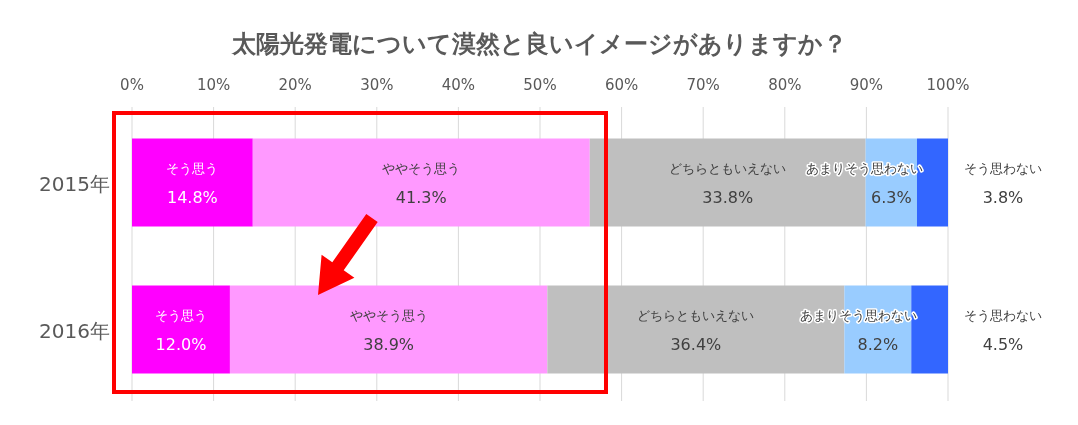  Describe the element at coordinates (728, 197) in the screenshot. I see `data-label: 33.8%` at that location.